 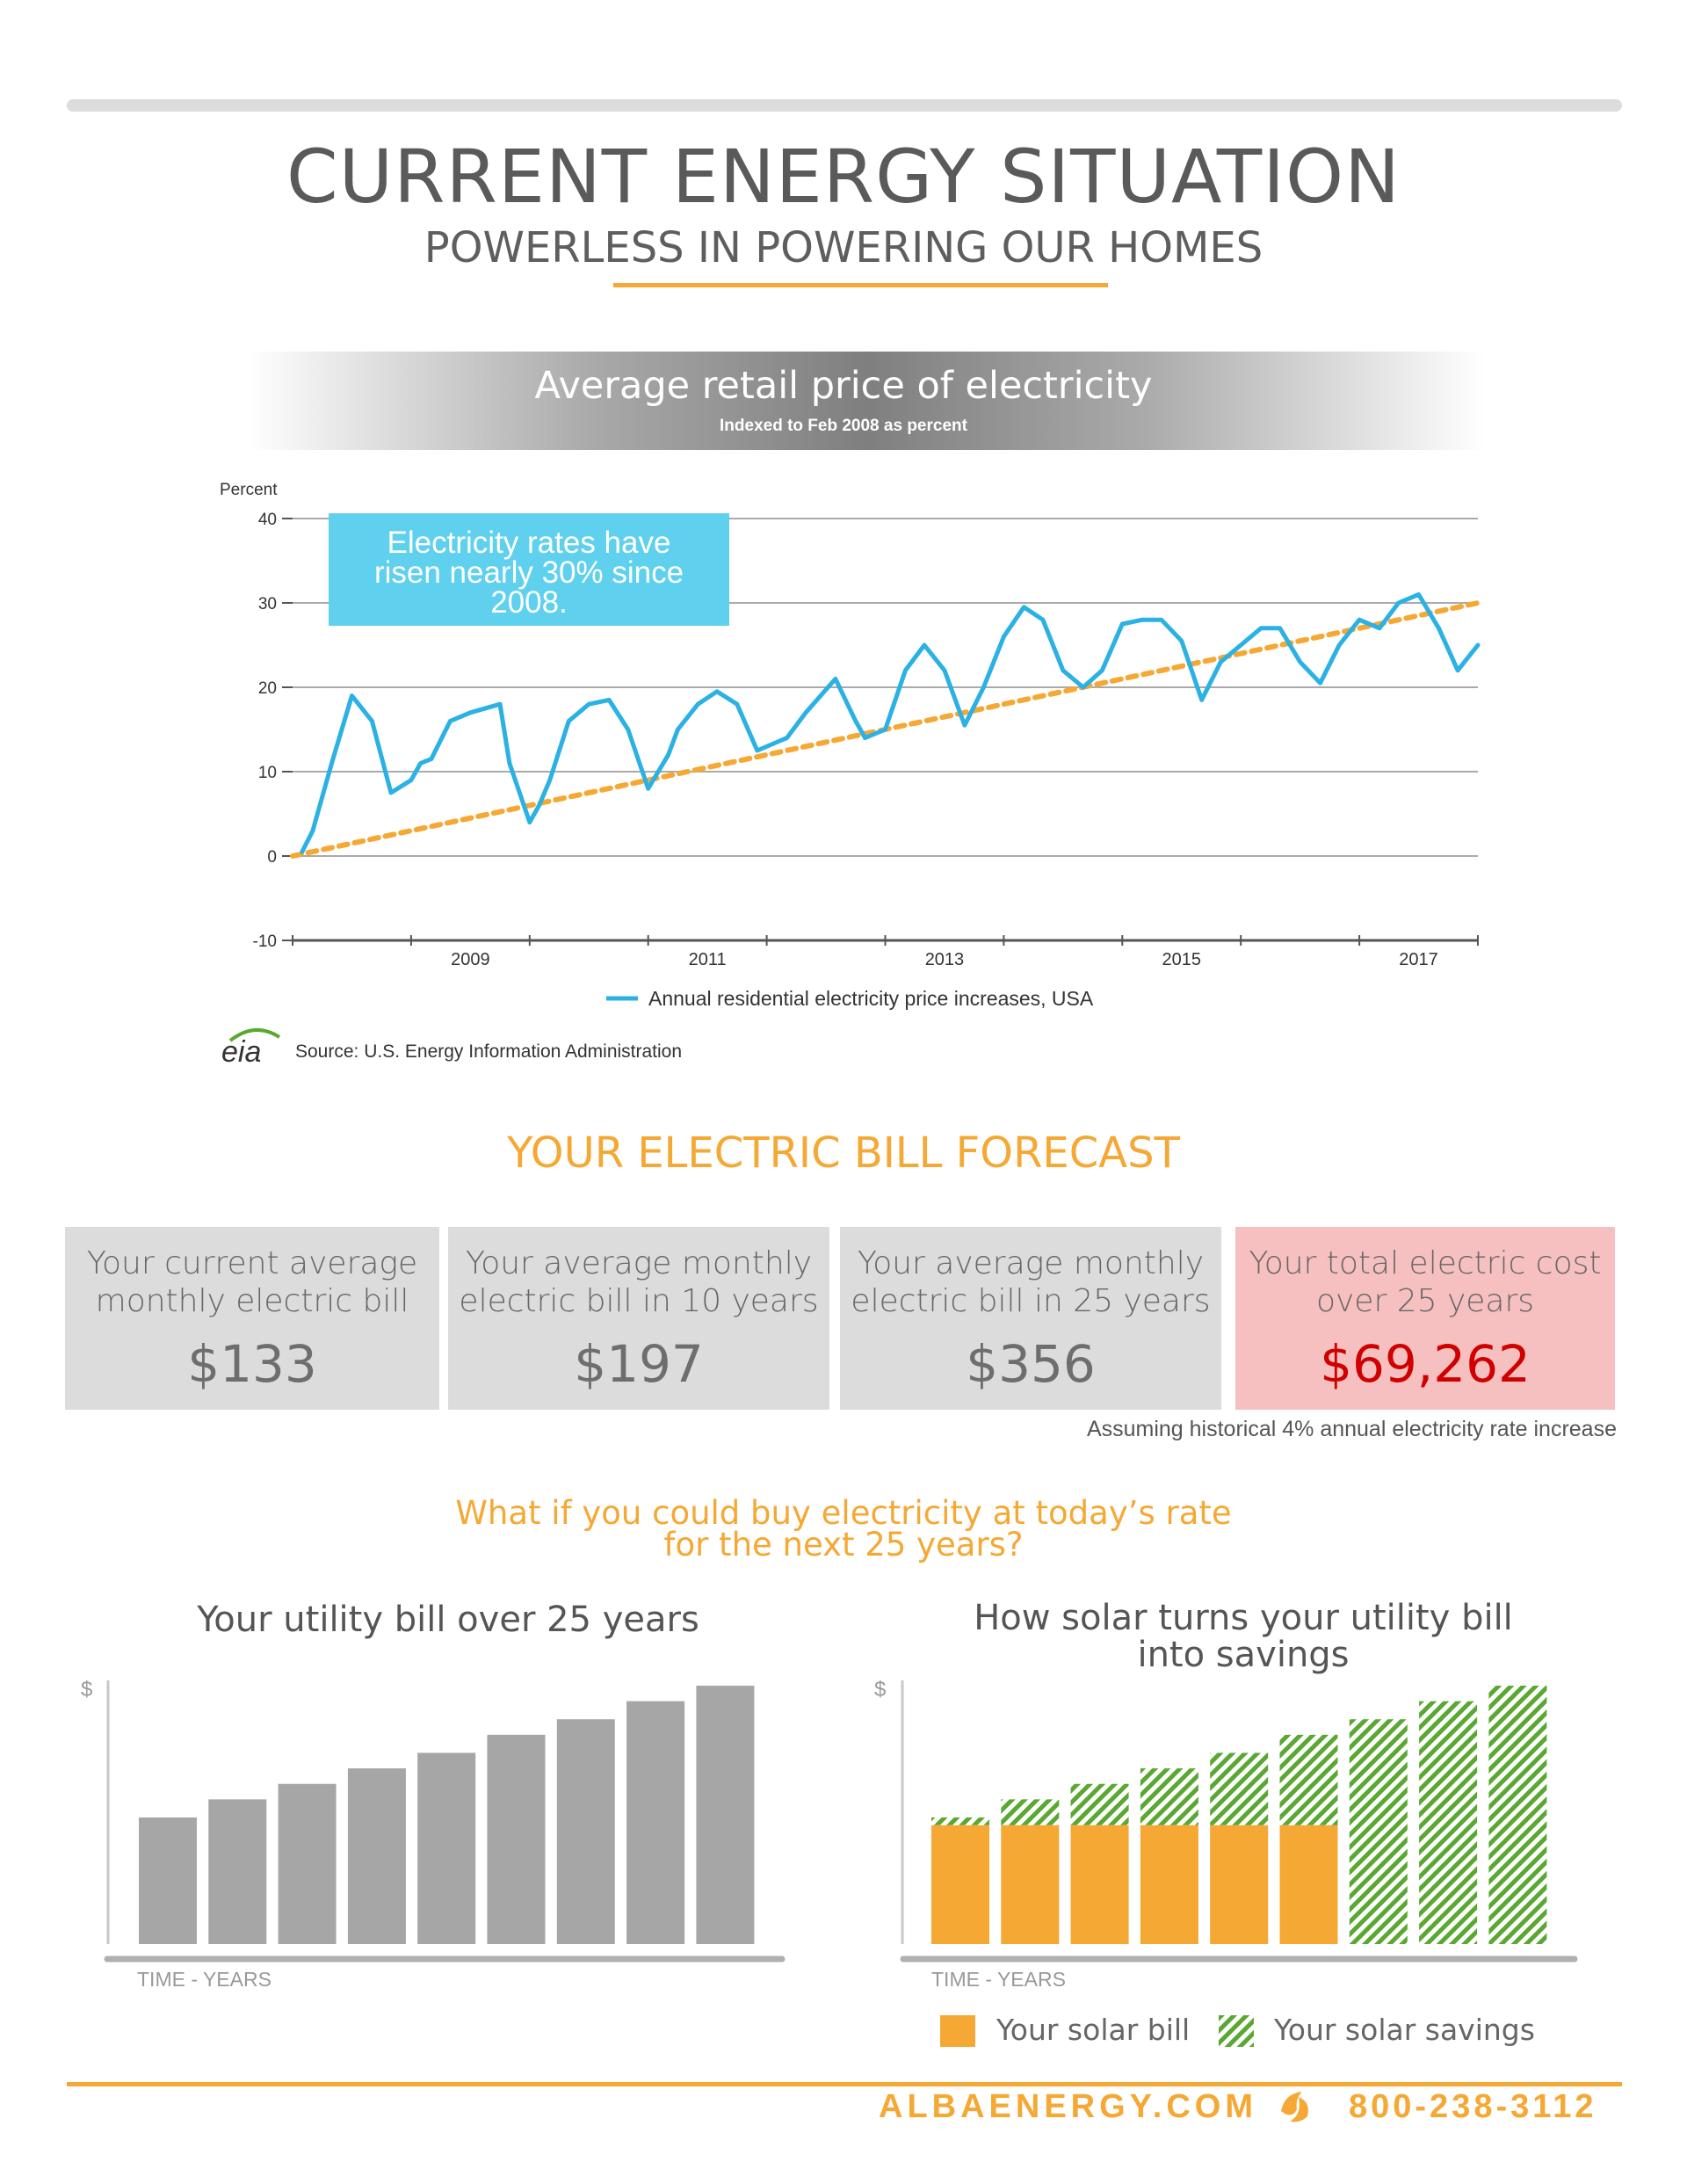 What do you see at coordinates (880, 1689) in the screenshot?
I see `solar-y-axis-label: $` at bounding box center [880, 1689].